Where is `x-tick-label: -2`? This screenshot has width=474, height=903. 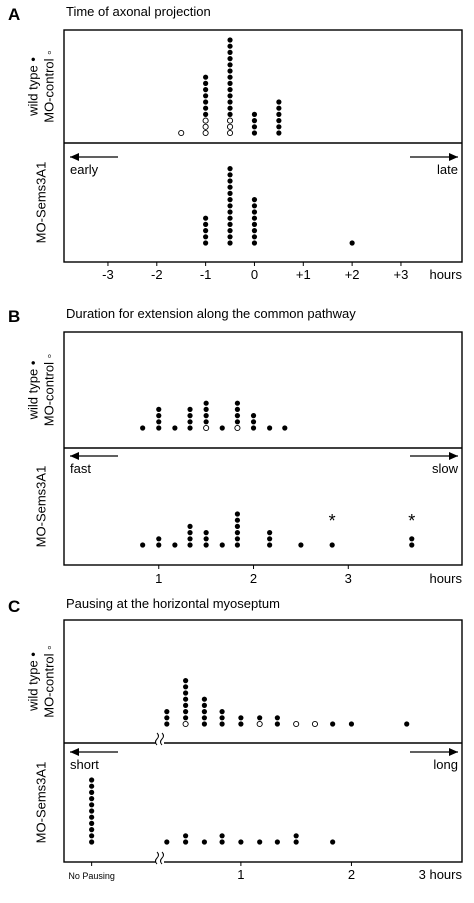 x-tick-label: -2 is located at coordinates (157, 274).